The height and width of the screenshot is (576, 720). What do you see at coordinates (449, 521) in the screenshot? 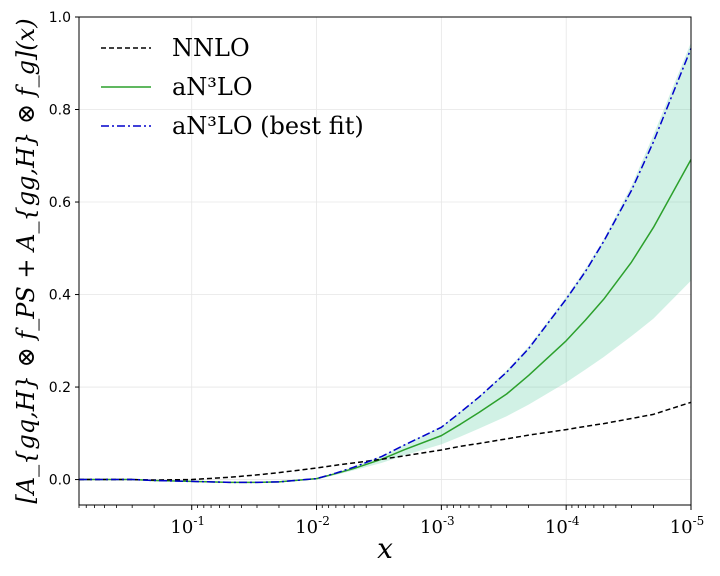
I see `x-tick-exponent: -3` at bounding box center [449, 521].